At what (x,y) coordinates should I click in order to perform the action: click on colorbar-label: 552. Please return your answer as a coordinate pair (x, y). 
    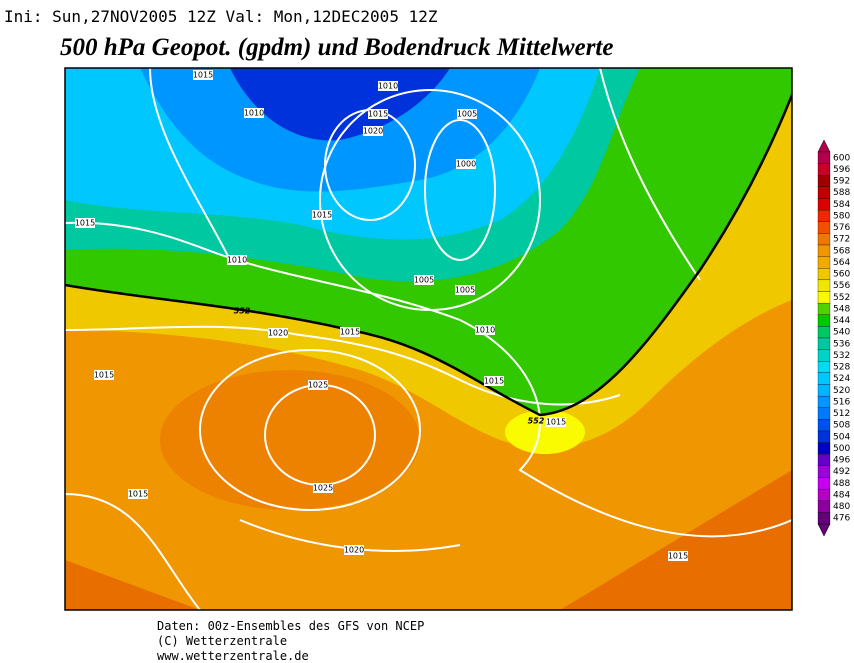
    Looking at the image, I should click on (841, 298).